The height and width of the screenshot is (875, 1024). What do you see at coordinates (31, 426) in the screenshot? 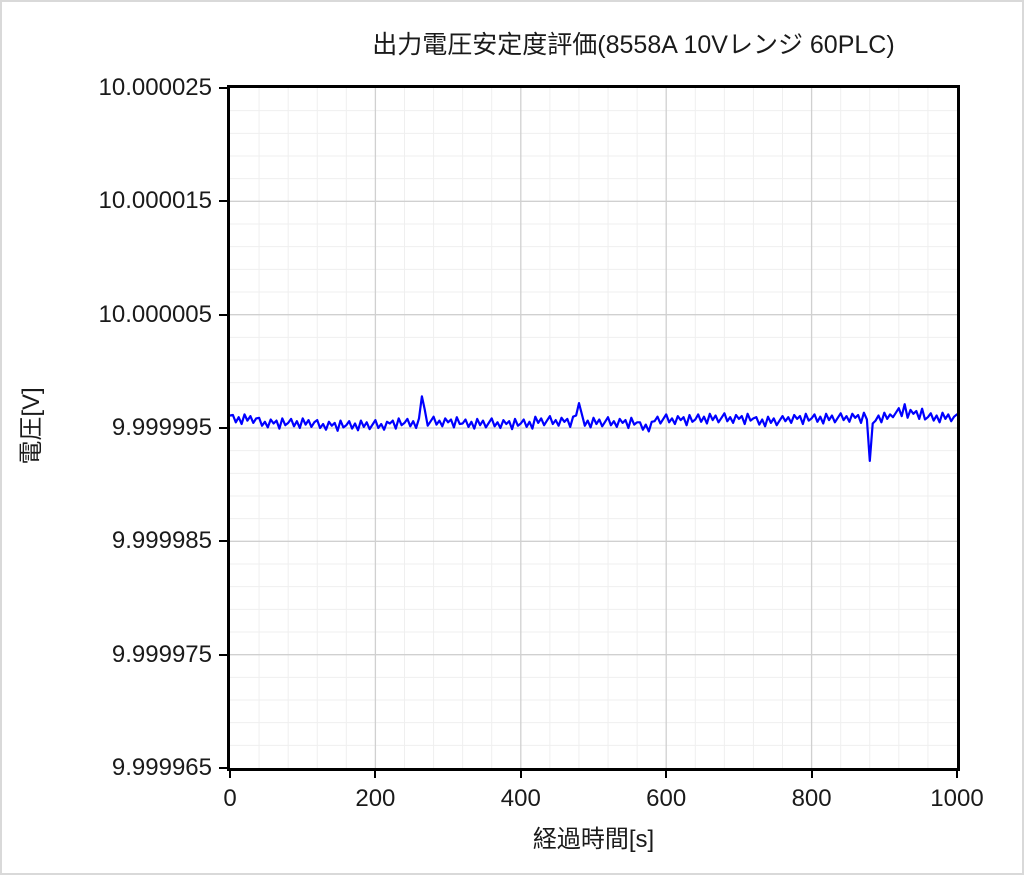
I see `y-axis-title: 電圧[V]` at bounding box center [31, 426].